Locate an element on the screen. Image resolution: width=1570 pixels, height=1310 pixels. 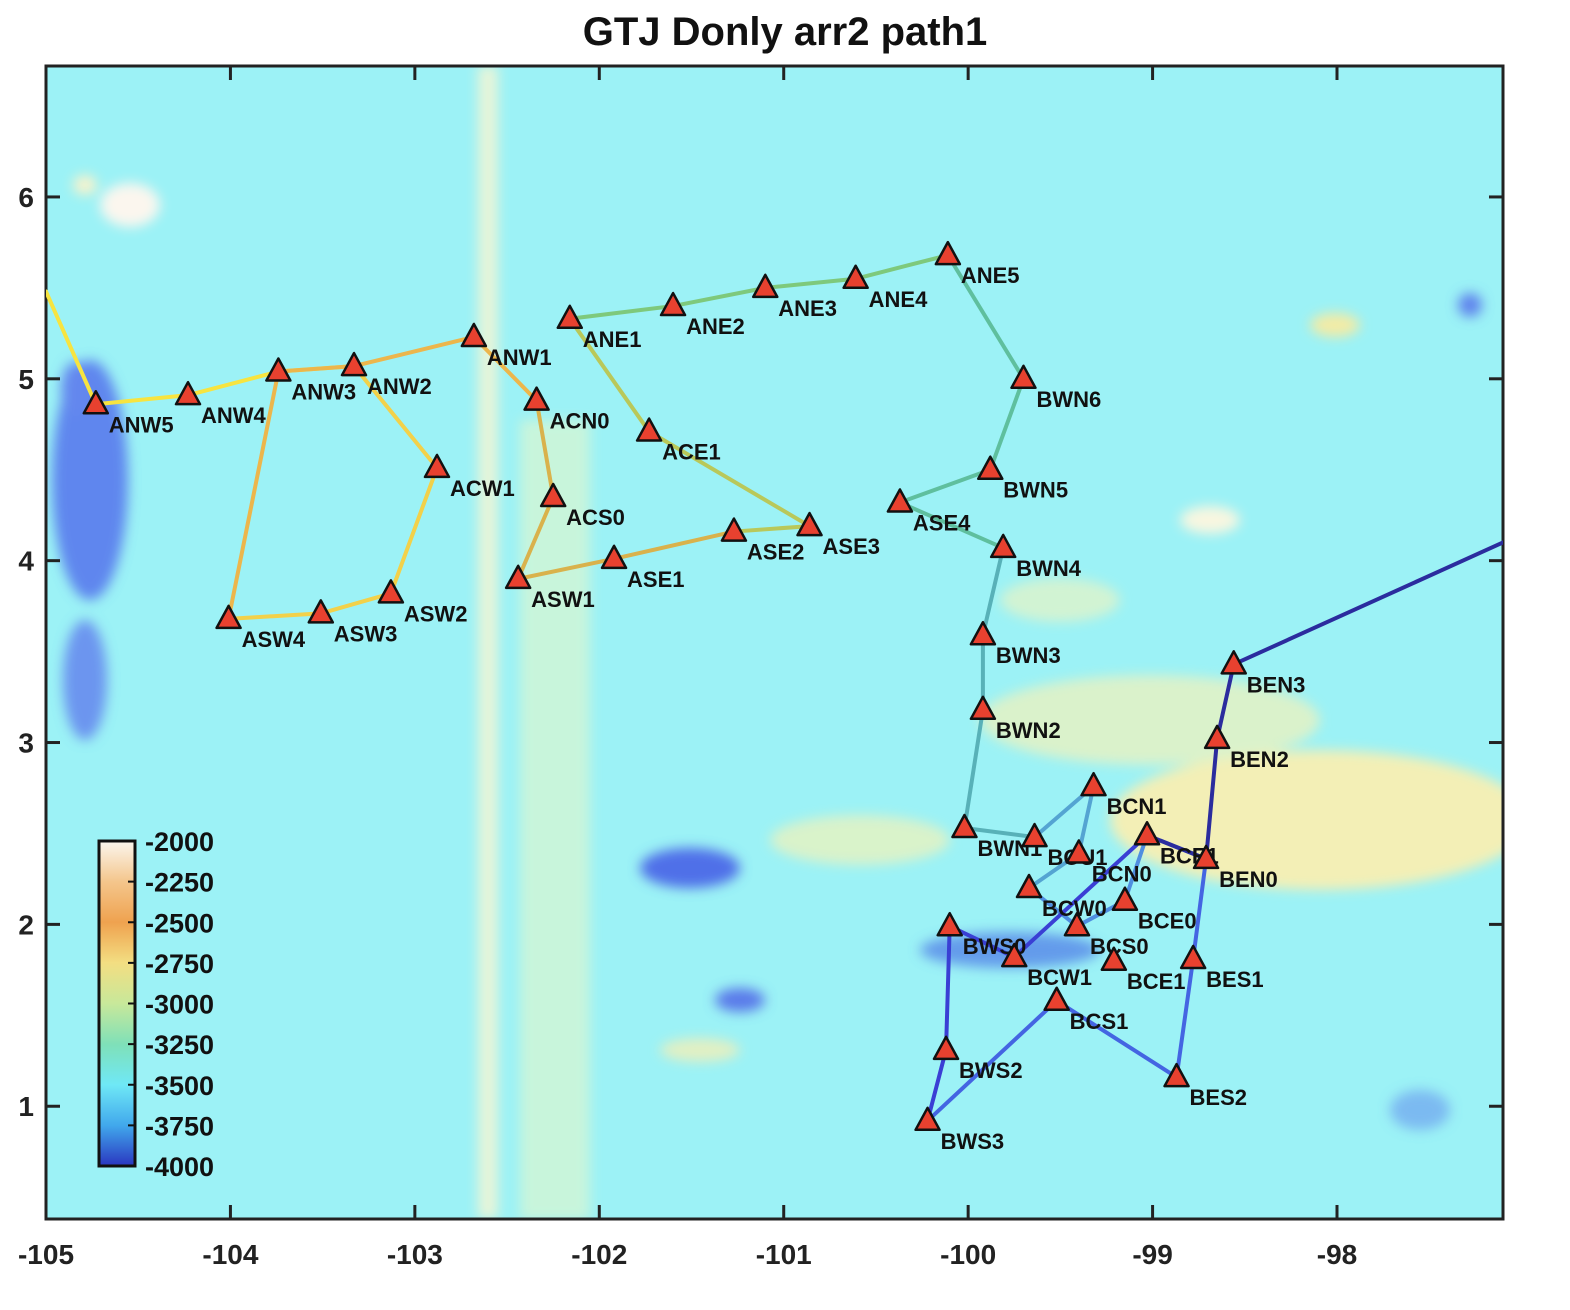
station-label: BEN0 is located at coordinates (1248, 879).